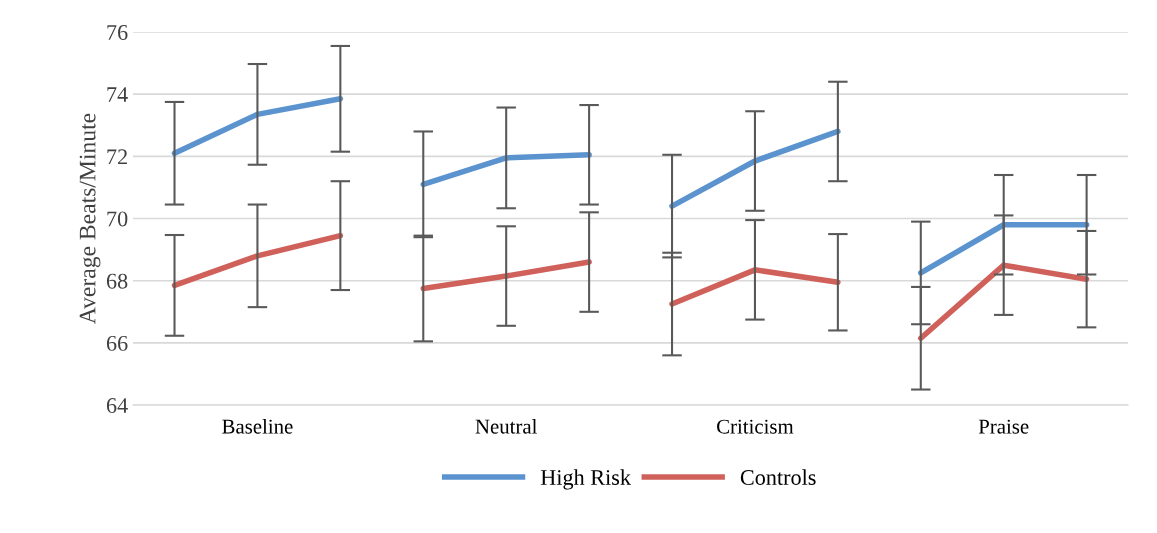 Image resolution: width=1157 pixels, height=533 pixels. Describe the element at coordinates (117, 157) in the screenshot. I see `y-tick-label: 72` at that location.